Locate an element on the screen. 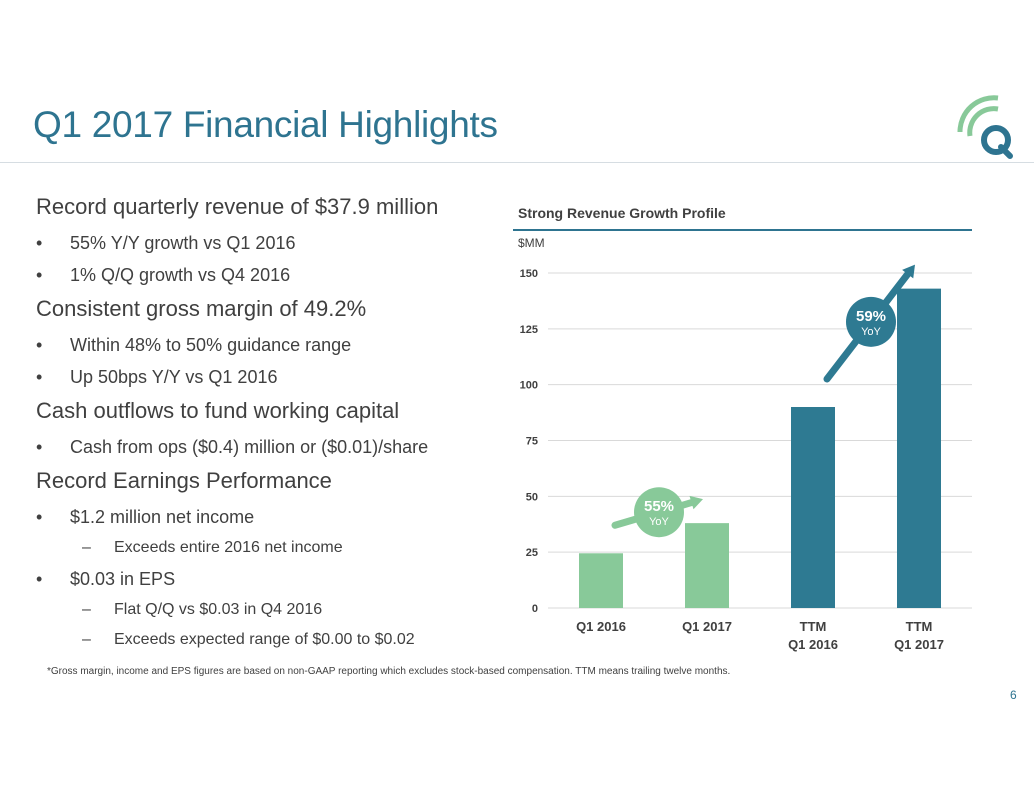  growth-badge-percent: 55% is located at coordinates (659, 506).